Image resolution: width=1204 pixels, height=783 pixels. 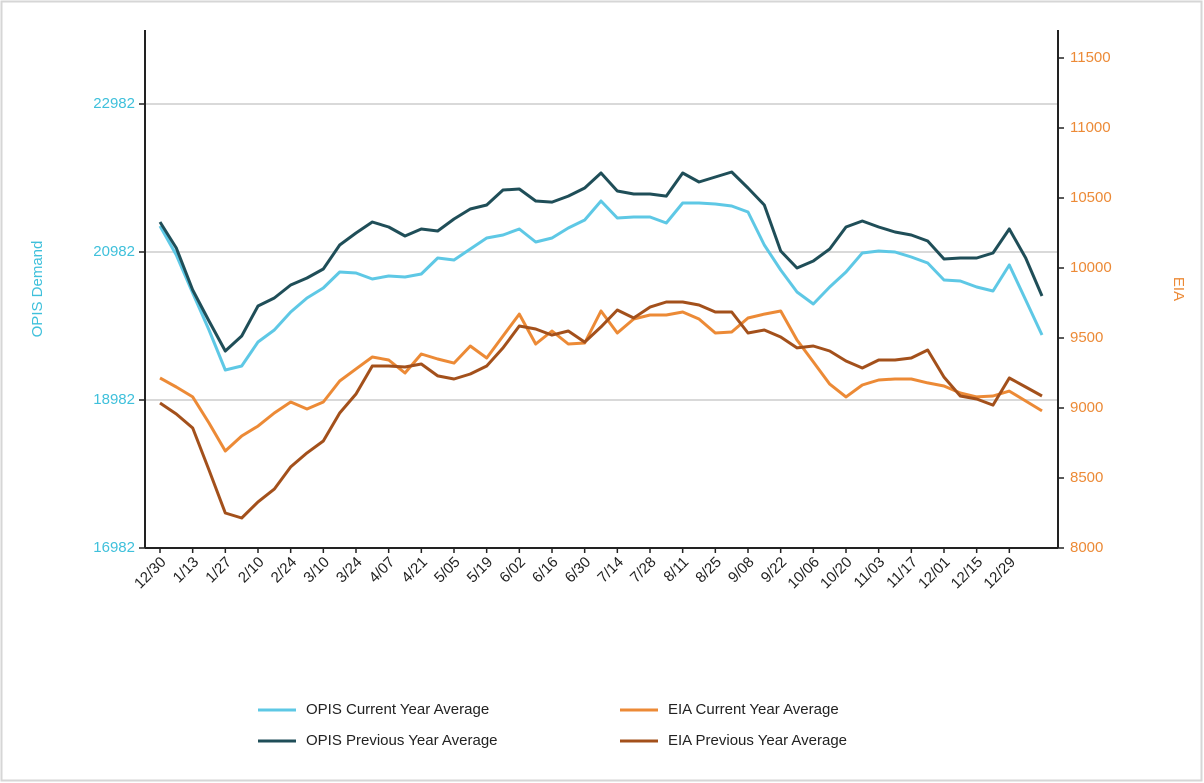 I want to click on y-tick-label: 18982, so click(x=114, y=399).